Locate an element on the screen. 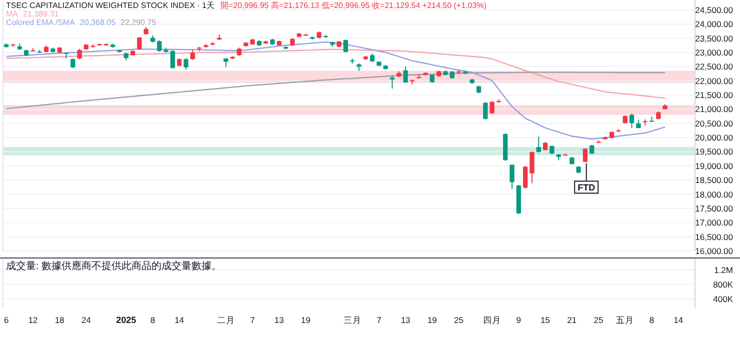 This screenshot has width=740, height=345. y-tick-label: 21,500.00 is located at coordinates (714, 95).